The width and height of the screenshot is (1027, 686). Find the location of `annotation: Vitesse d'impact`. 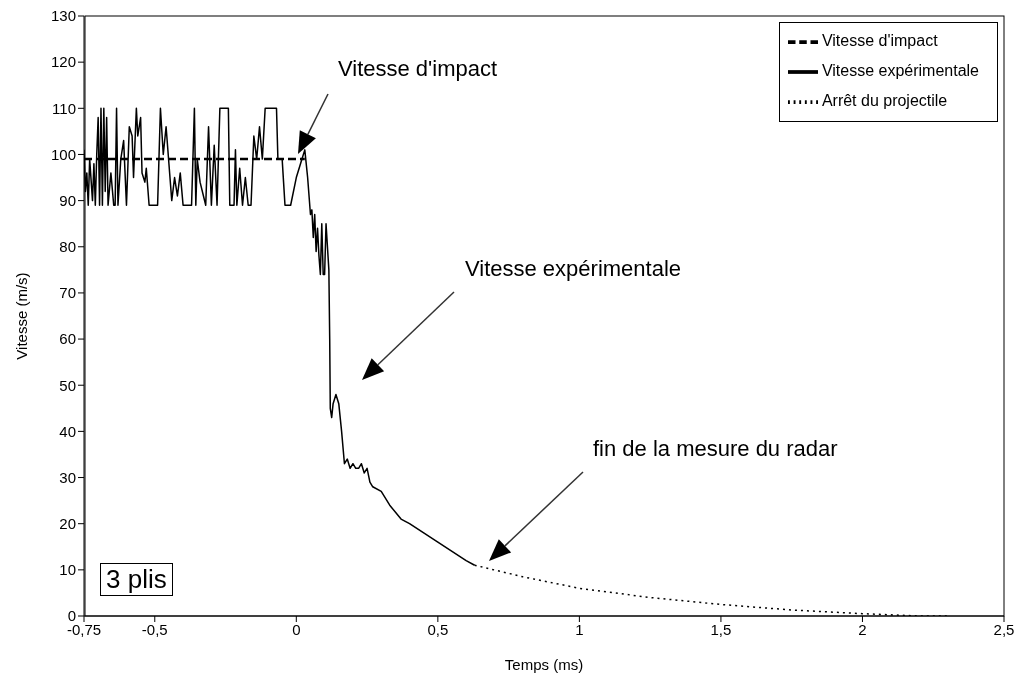

annotation: Vitesse d'impact is located at coordinates (418, 68).